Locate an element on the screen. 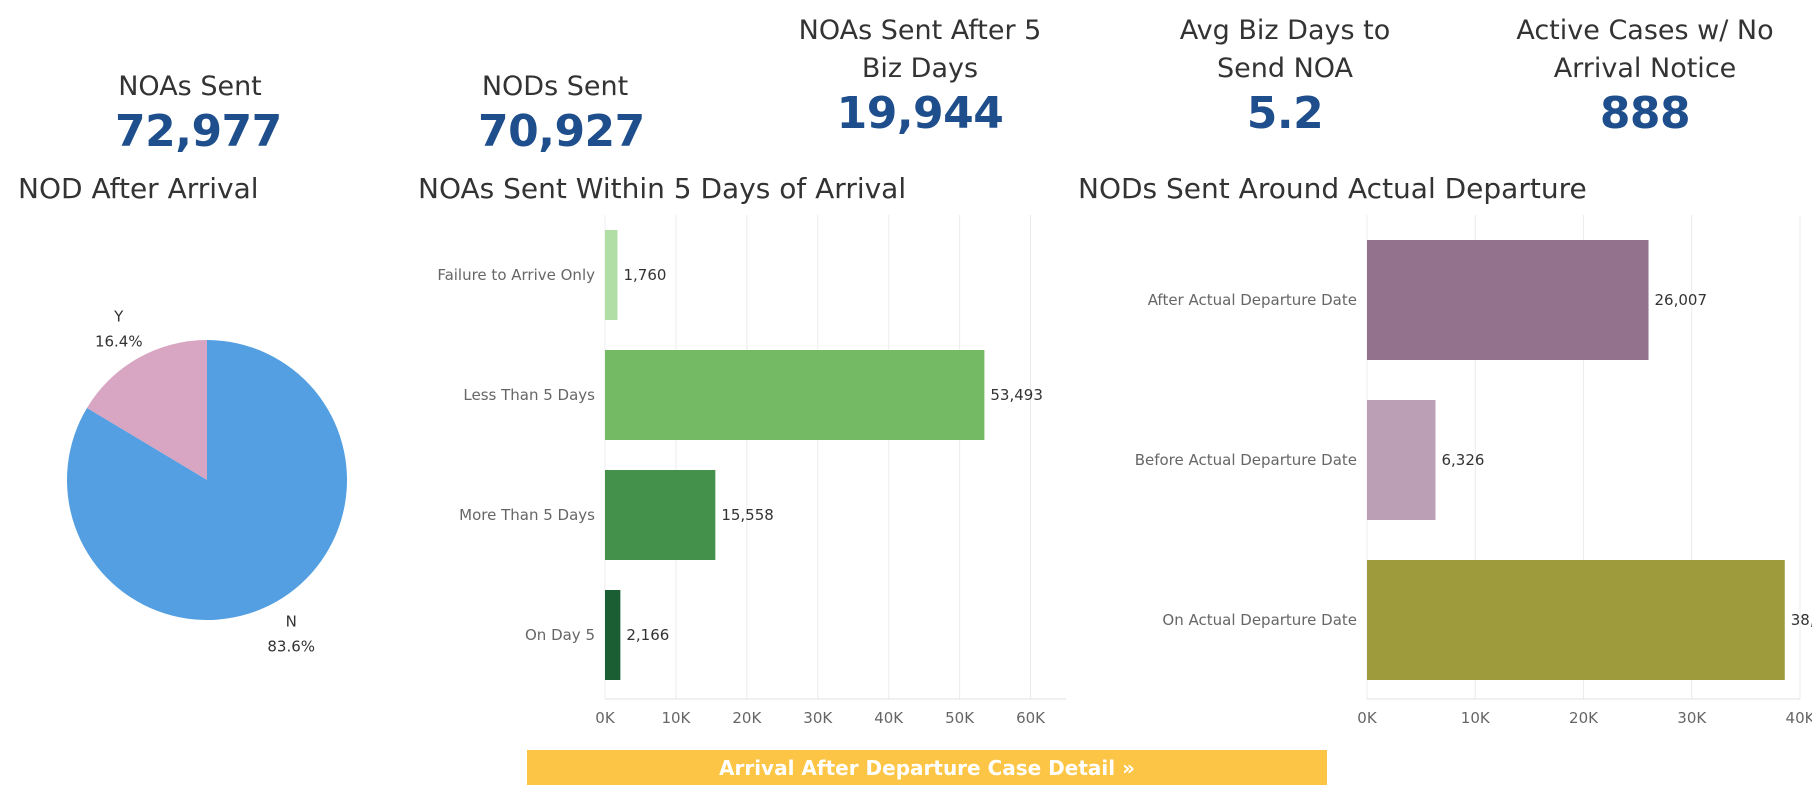  nod-after-arrival-pie-chart: Y 16.4% N 83.6% is located at coordinates (207, 481).